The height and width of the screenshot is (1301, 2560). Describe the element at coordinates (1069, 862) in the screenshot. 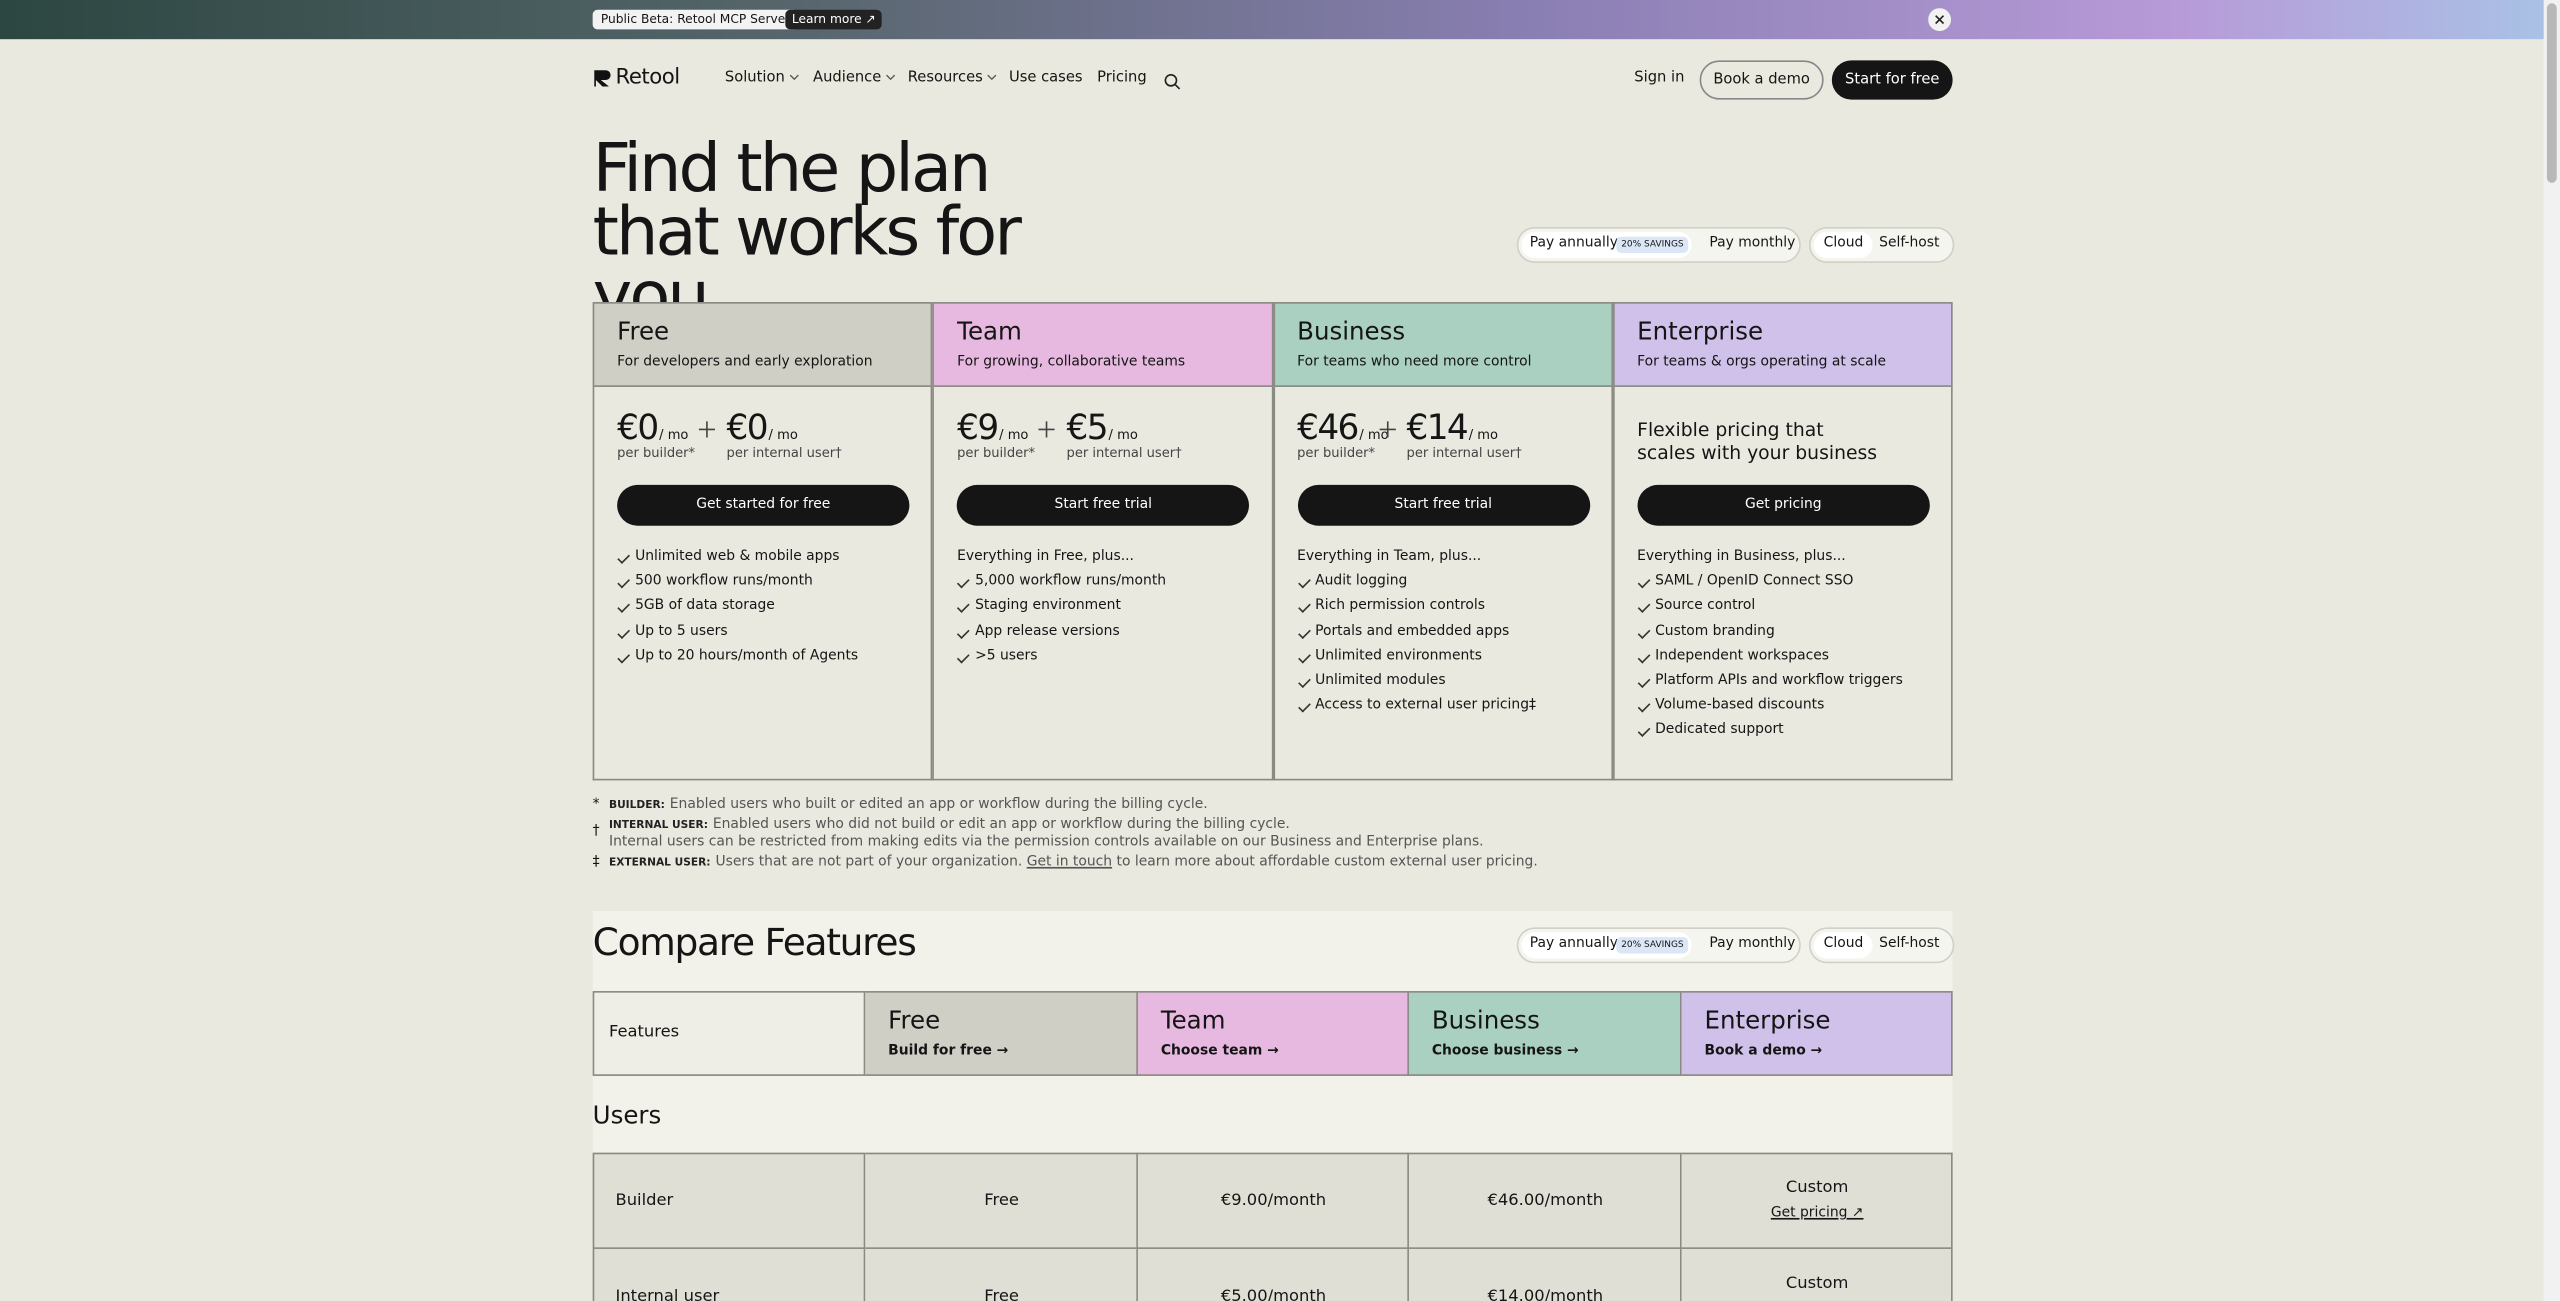

I see `footnote-link: Get in touch` at that location.